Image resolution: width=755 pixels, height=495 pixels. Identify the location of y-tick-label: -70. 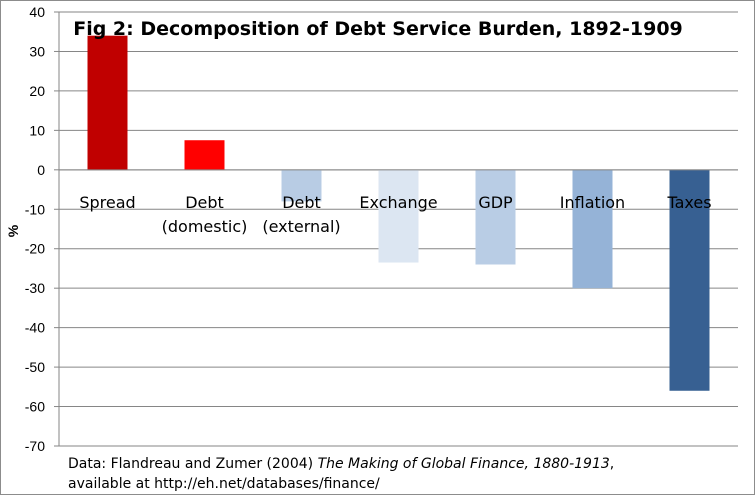
(35, 446).